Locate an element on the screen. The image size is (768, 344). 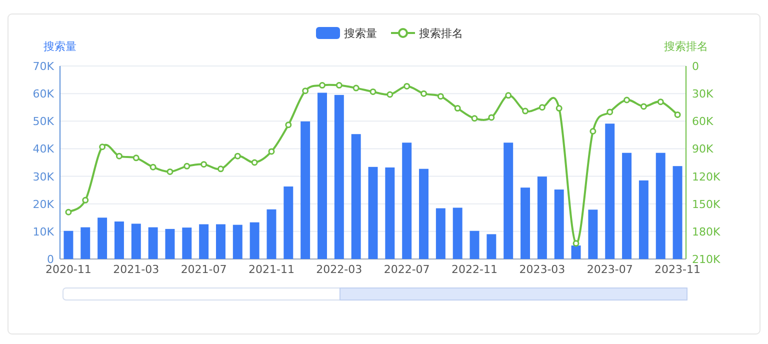
x-tick-label: 2021-11 is located at coordinates (271, 269).